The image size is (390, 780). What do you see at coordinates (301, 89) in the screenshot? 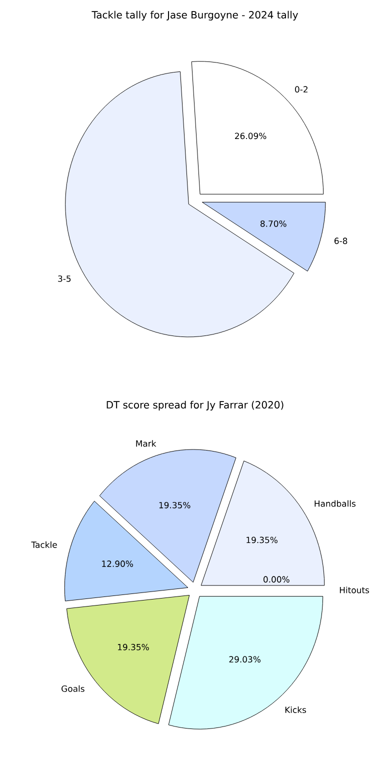
I see `slice-label: 0-2` at bounding box center [301, 89].